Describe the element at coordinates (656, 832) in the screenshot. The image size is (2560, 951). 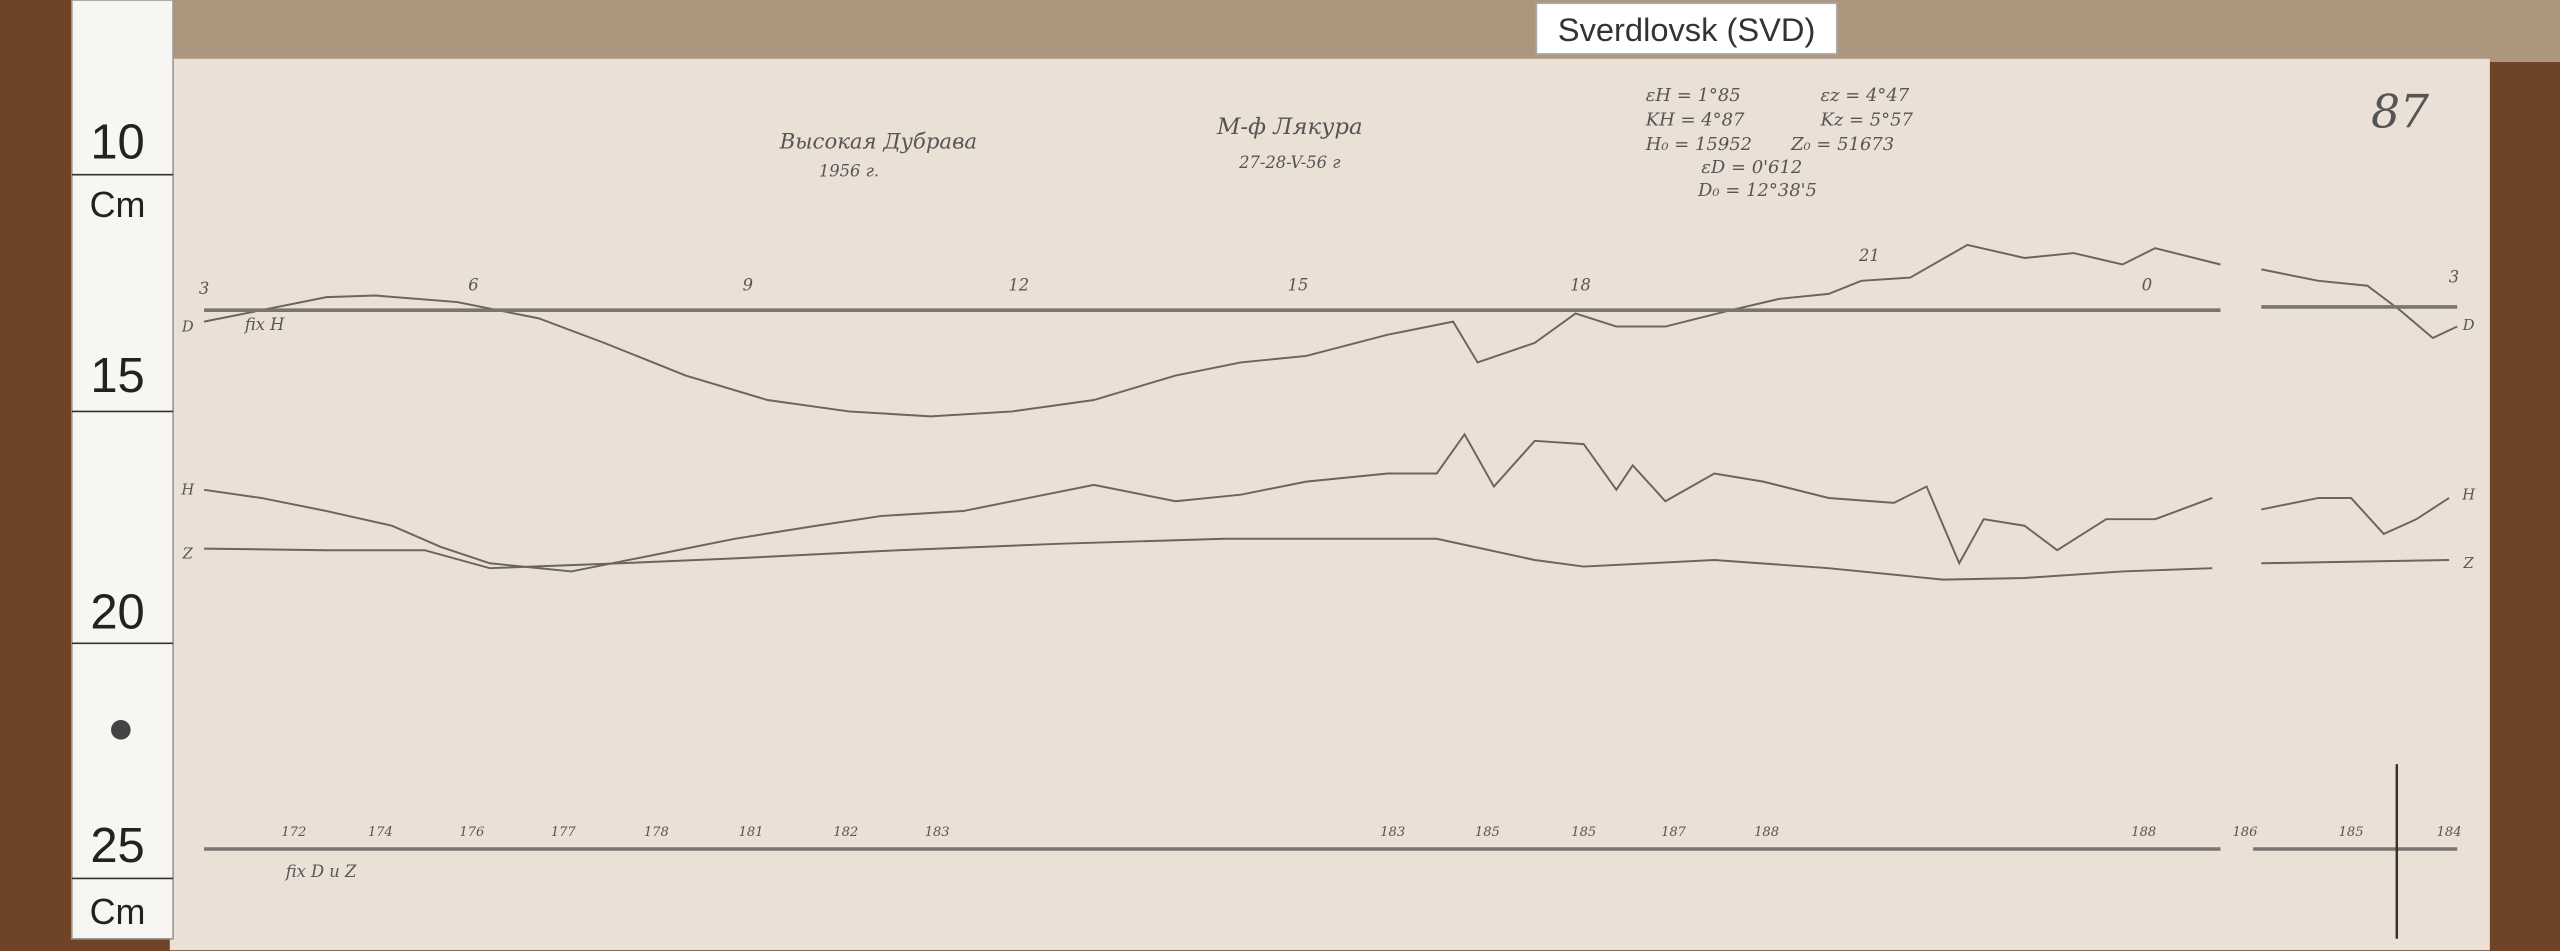
I see `bottom-mark: 178` at that location.